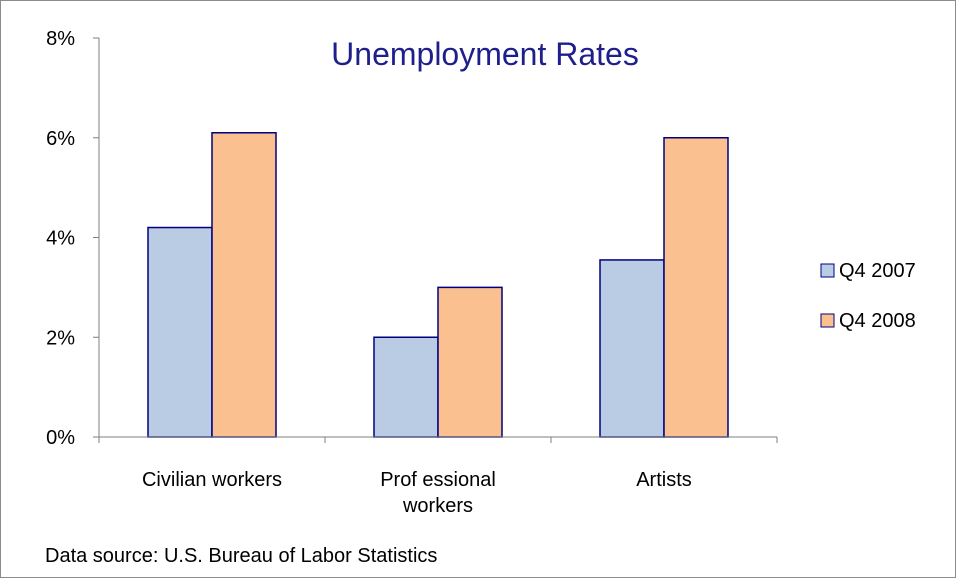  What do you see at coordinates (827, 320) in the screenshot?
I see `legend-swatch-q4-2008` at bounding box center [827, 320].